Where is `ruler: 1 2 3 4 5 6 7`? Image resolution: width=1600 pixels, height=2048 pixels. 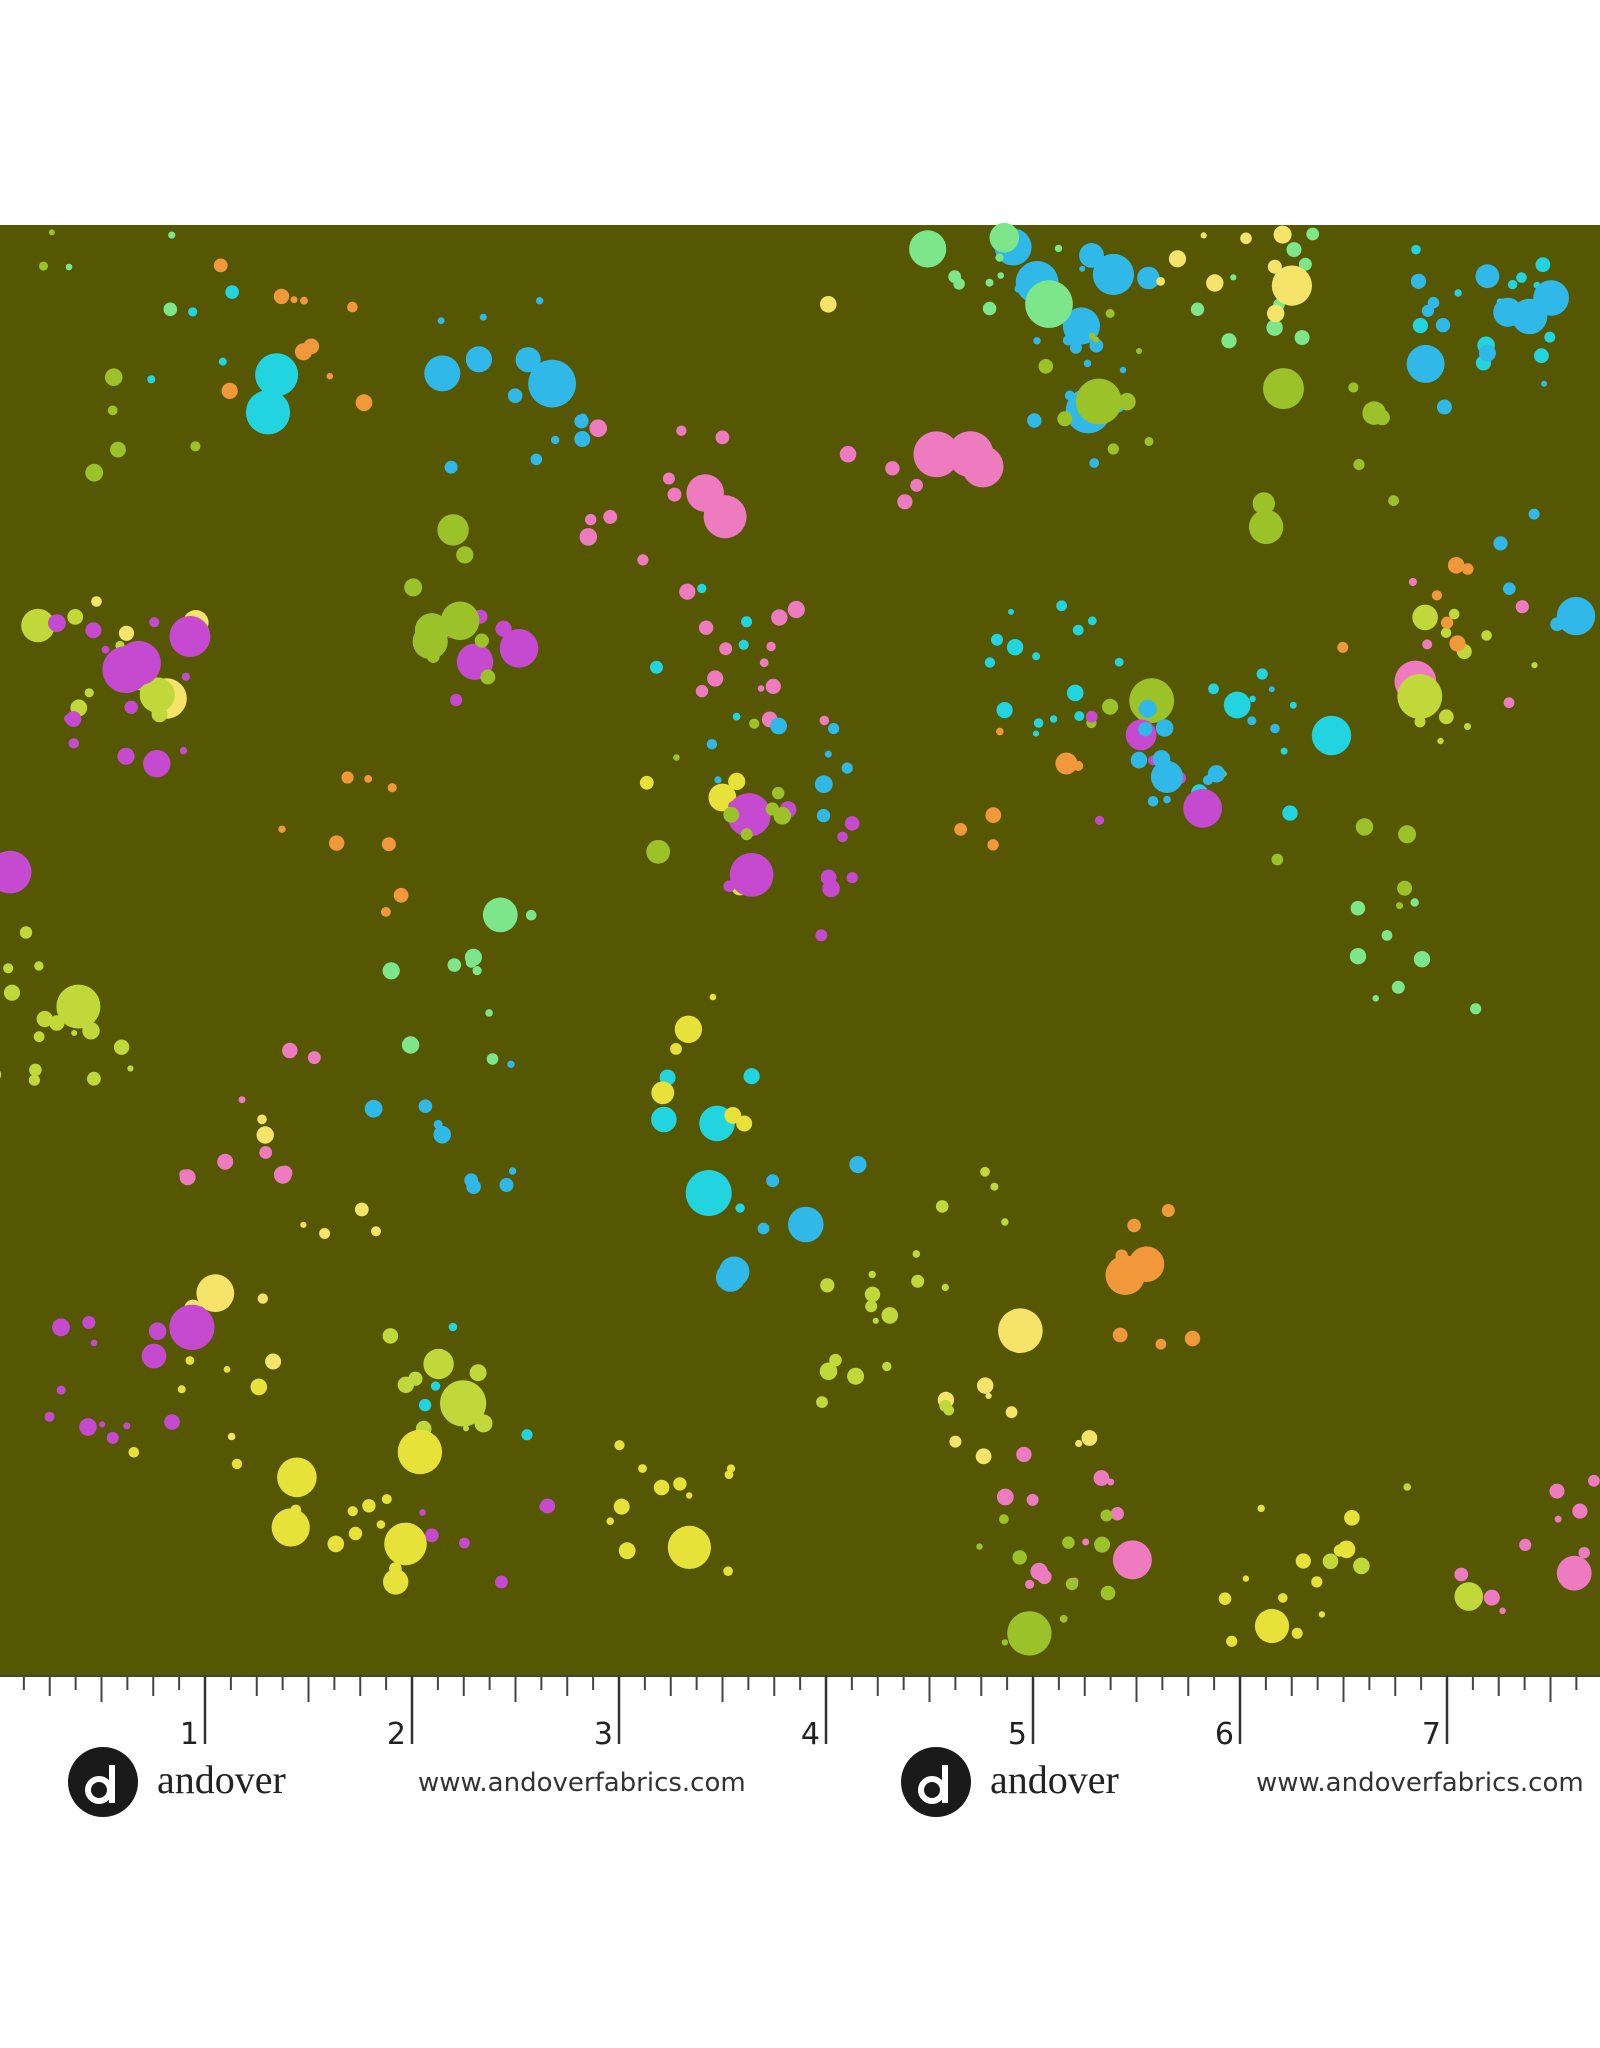
ruler: 1 2 3 4 5 6 7 is located at coordinates (800, 1748).